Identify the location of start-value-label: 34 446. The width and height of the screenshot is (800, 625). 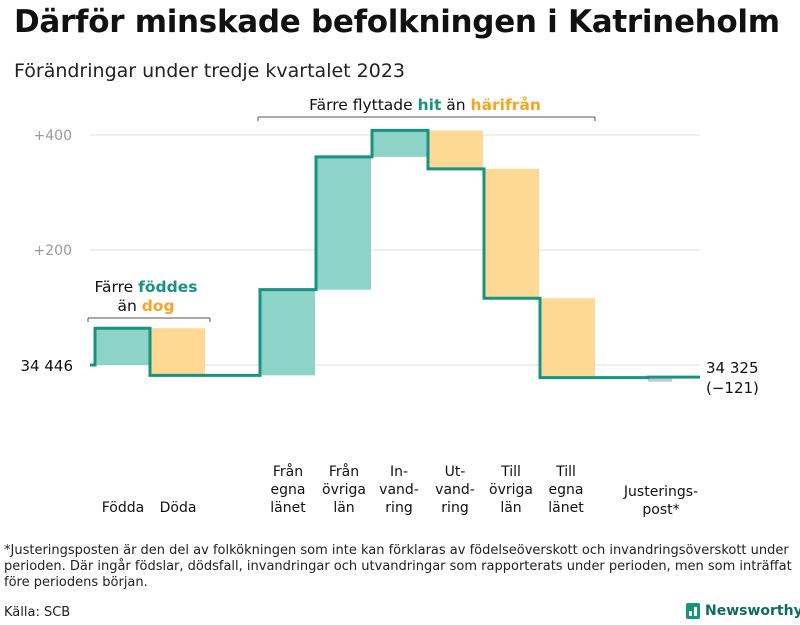
(47, 366).